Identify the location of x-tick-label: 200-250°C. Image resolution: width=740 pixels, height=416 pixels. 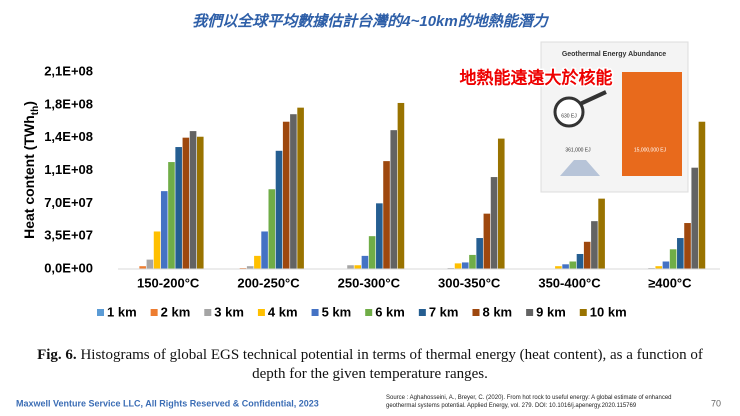
(268, 282).